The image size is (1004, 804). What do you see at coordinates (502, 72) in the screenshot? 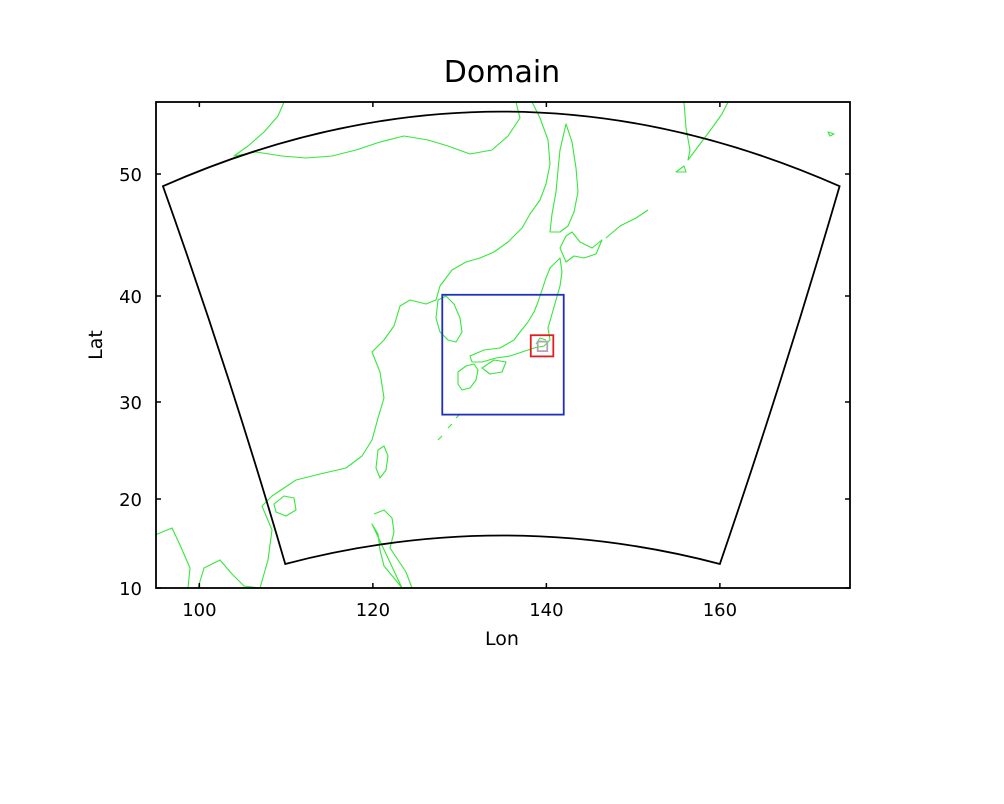
I see `chart-title: Domain` at bounding box center [502, 72].